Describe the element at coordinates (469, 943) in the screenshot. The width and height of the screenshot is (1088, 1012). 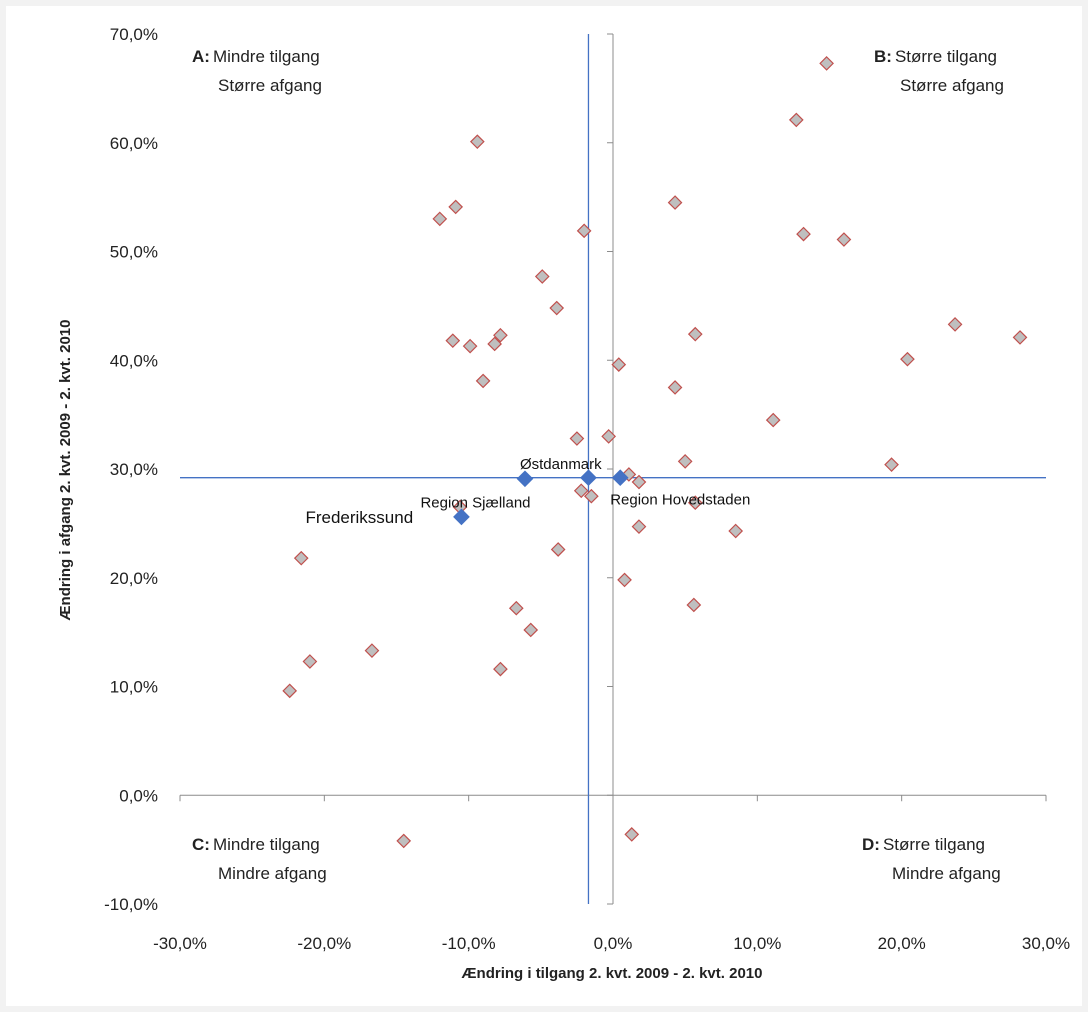
I see `x-tick-label: -10,0%` at that location.